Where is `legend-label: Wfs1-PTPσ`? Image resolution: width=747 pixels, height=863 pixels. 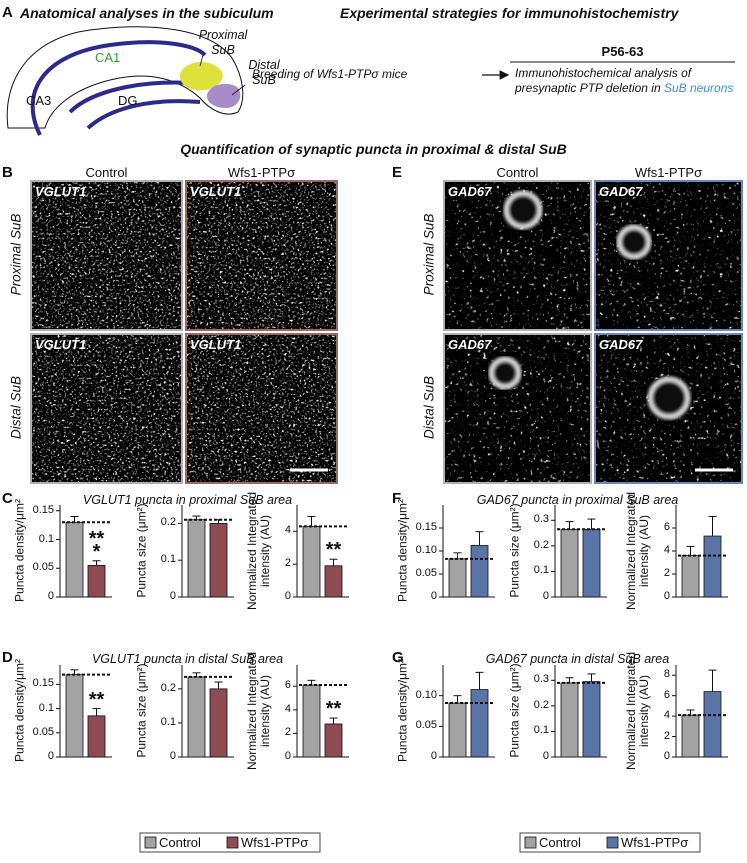
legend-label: Wfs1-PTPσ is located at coordinates (275, 842).